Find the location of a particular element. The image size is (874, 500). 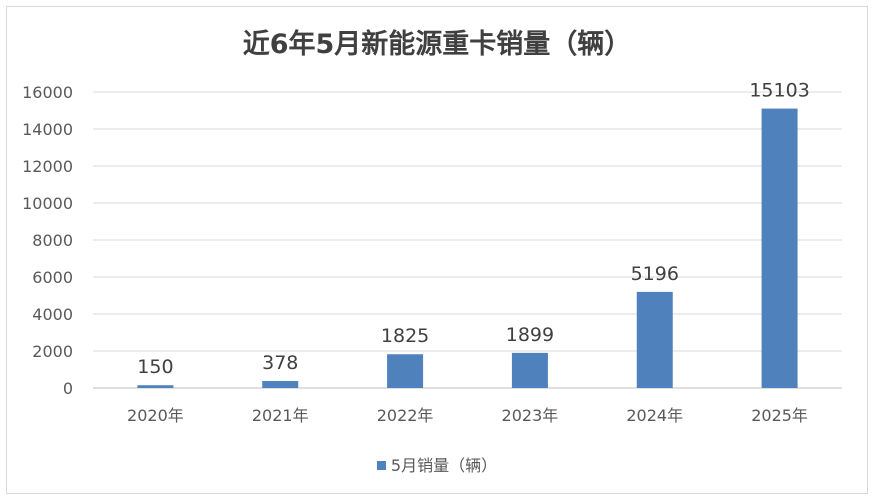

x-tick-label: 2022年 is located at coordinates (405, 415).